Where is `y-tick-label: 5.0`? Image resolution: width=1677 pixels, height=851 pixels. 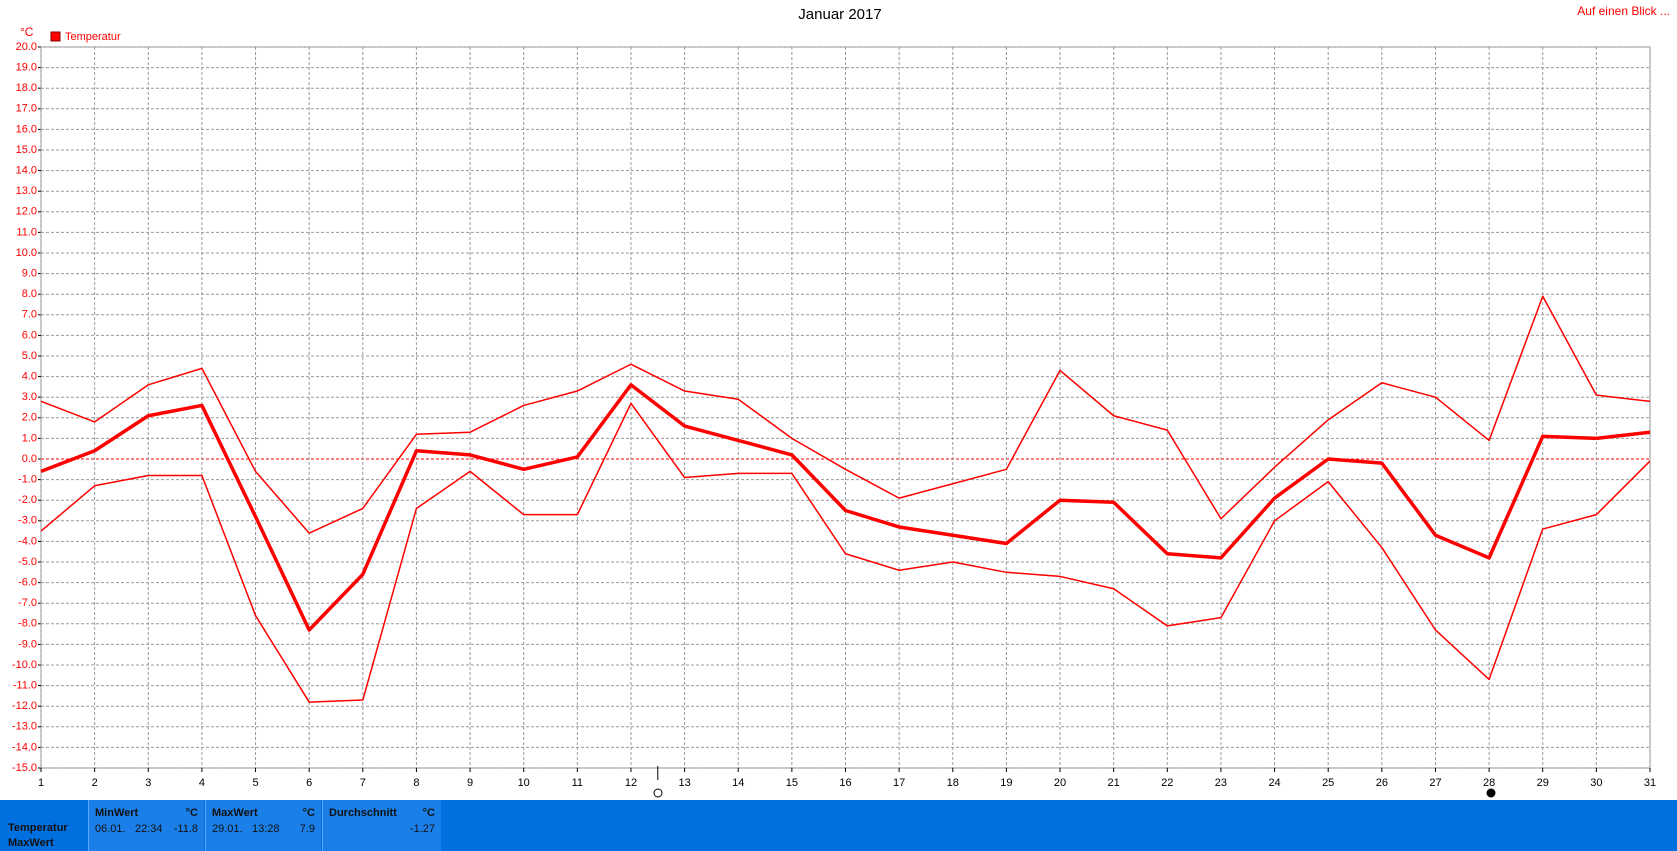
y-tick-label: 5.0 is located at coordinates (29, 356).